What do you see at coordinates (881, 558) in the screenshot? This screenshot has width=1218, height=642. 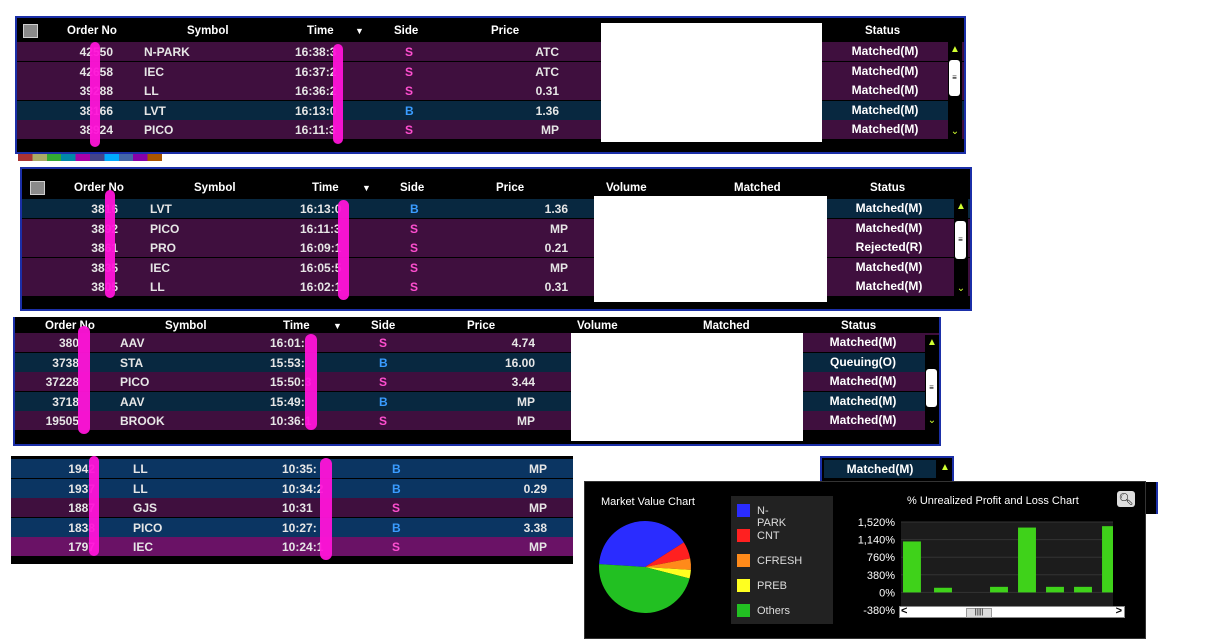 I see `y-tick-label: 760%` at bounding box center [881, 558].